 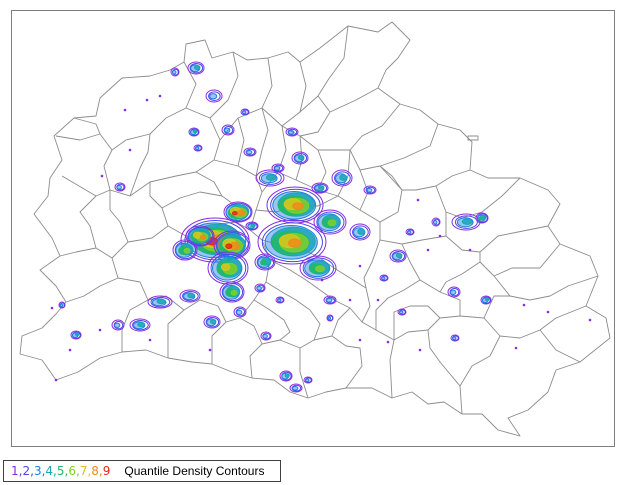 I want to click on legend-level-4: 4, so click(x=49, y=471).